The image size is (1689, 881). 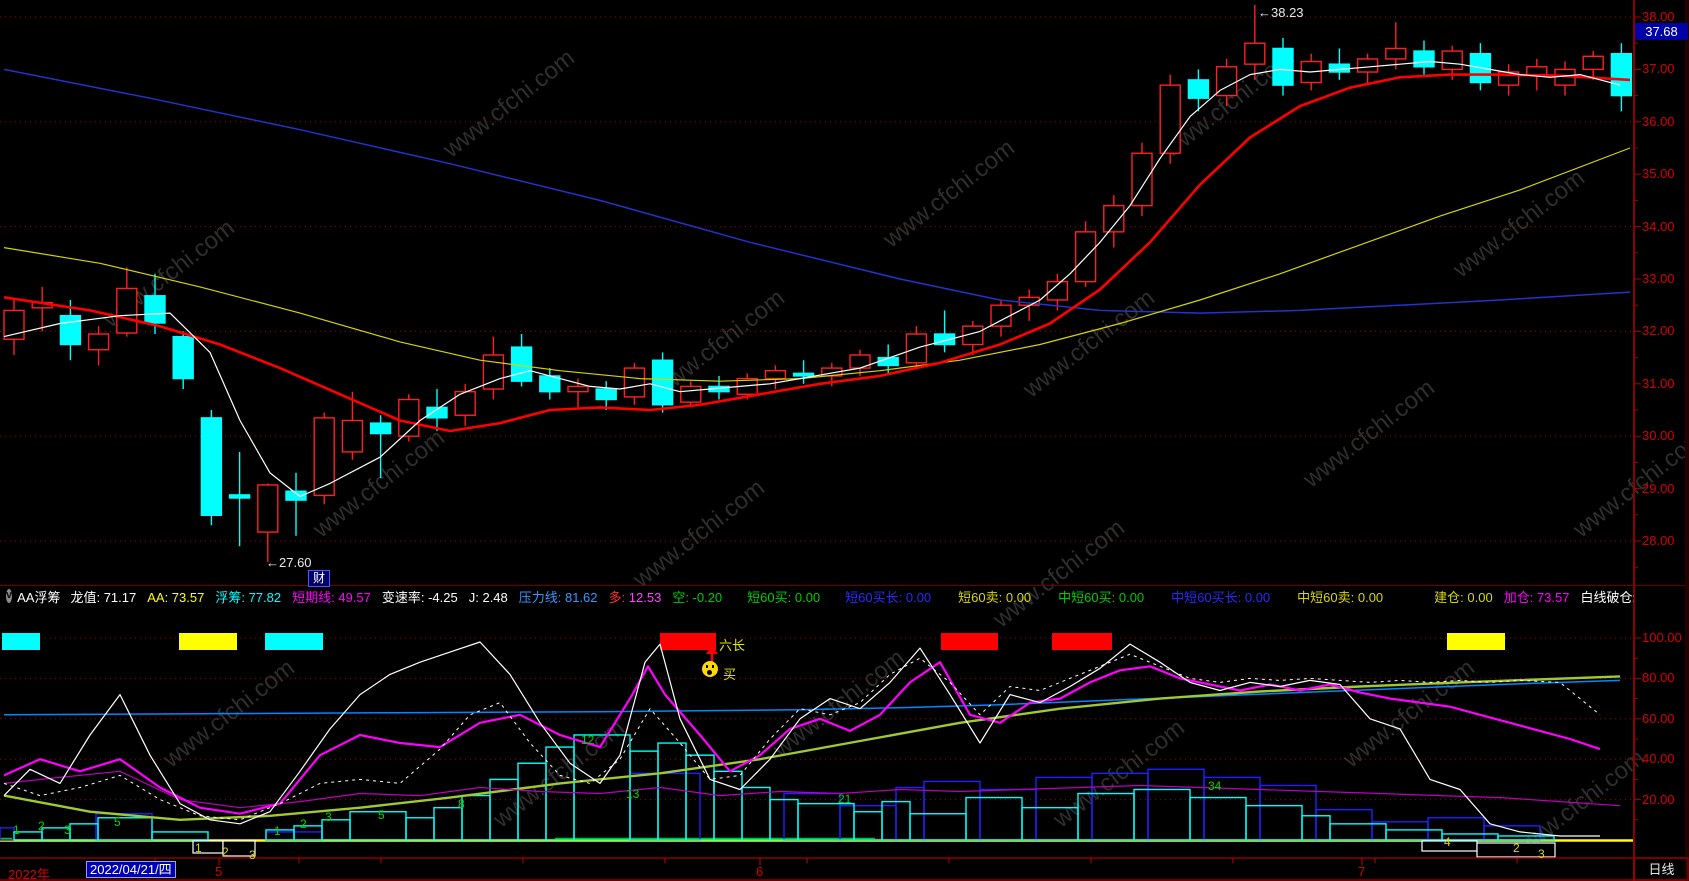 I want to click on smiley-mouth, so click(x=709, y=672).